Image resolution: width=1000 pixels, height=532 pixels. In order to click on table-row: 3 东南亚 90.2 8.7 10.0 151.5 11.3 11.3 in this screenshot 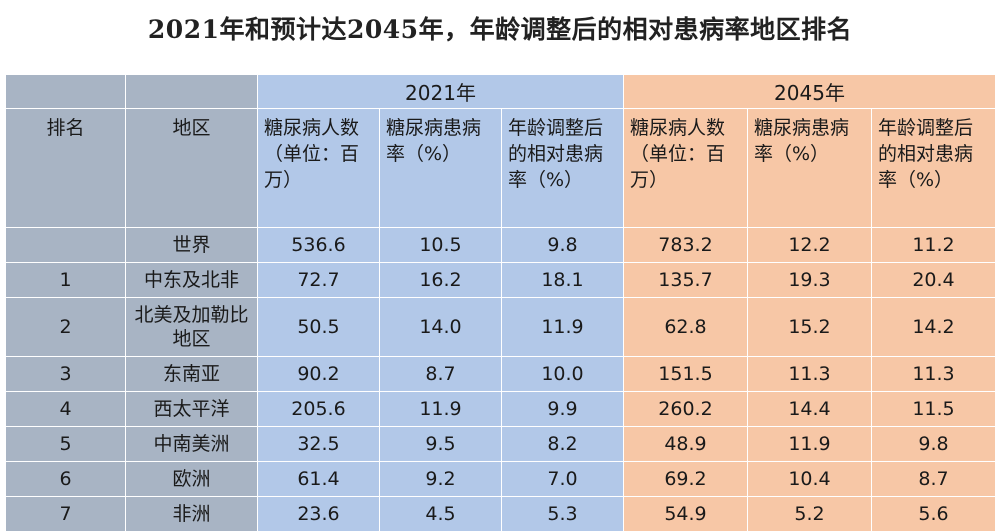, I will do `click(500, 374)`.